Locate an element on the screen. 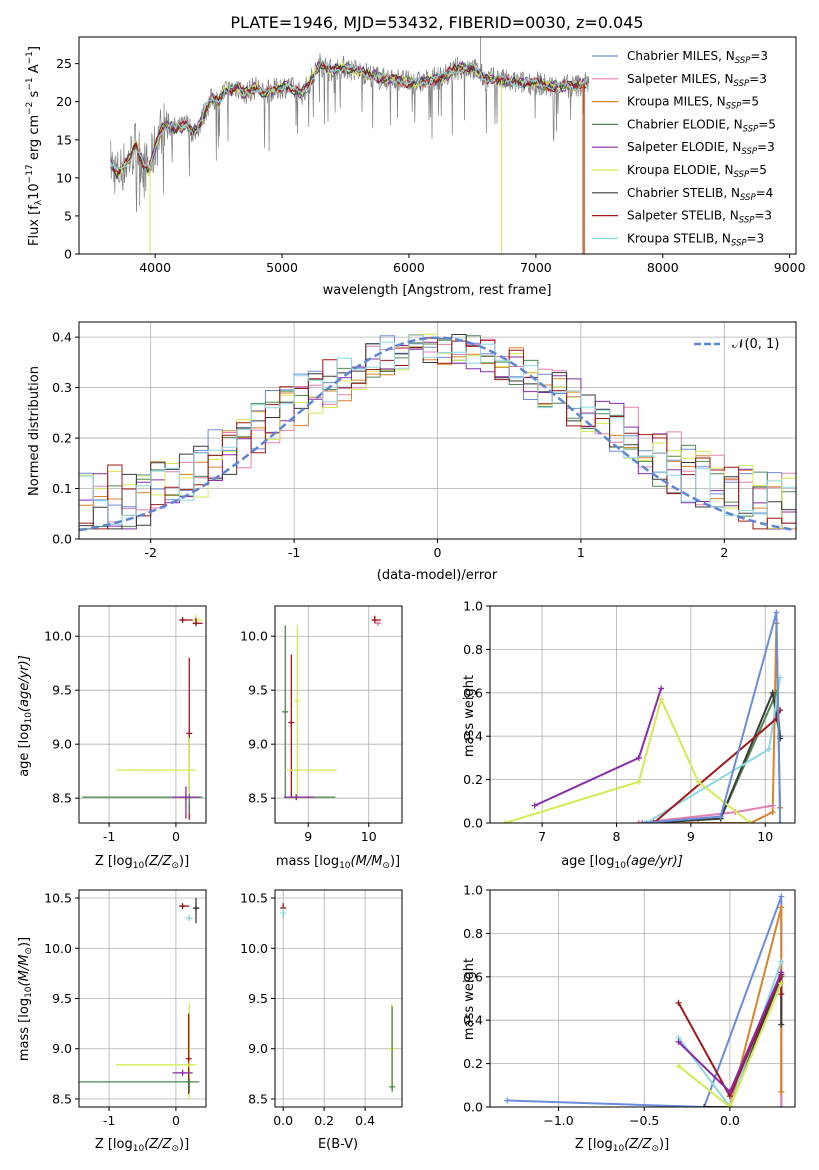  axes-border is located at coordinates (642, 714).